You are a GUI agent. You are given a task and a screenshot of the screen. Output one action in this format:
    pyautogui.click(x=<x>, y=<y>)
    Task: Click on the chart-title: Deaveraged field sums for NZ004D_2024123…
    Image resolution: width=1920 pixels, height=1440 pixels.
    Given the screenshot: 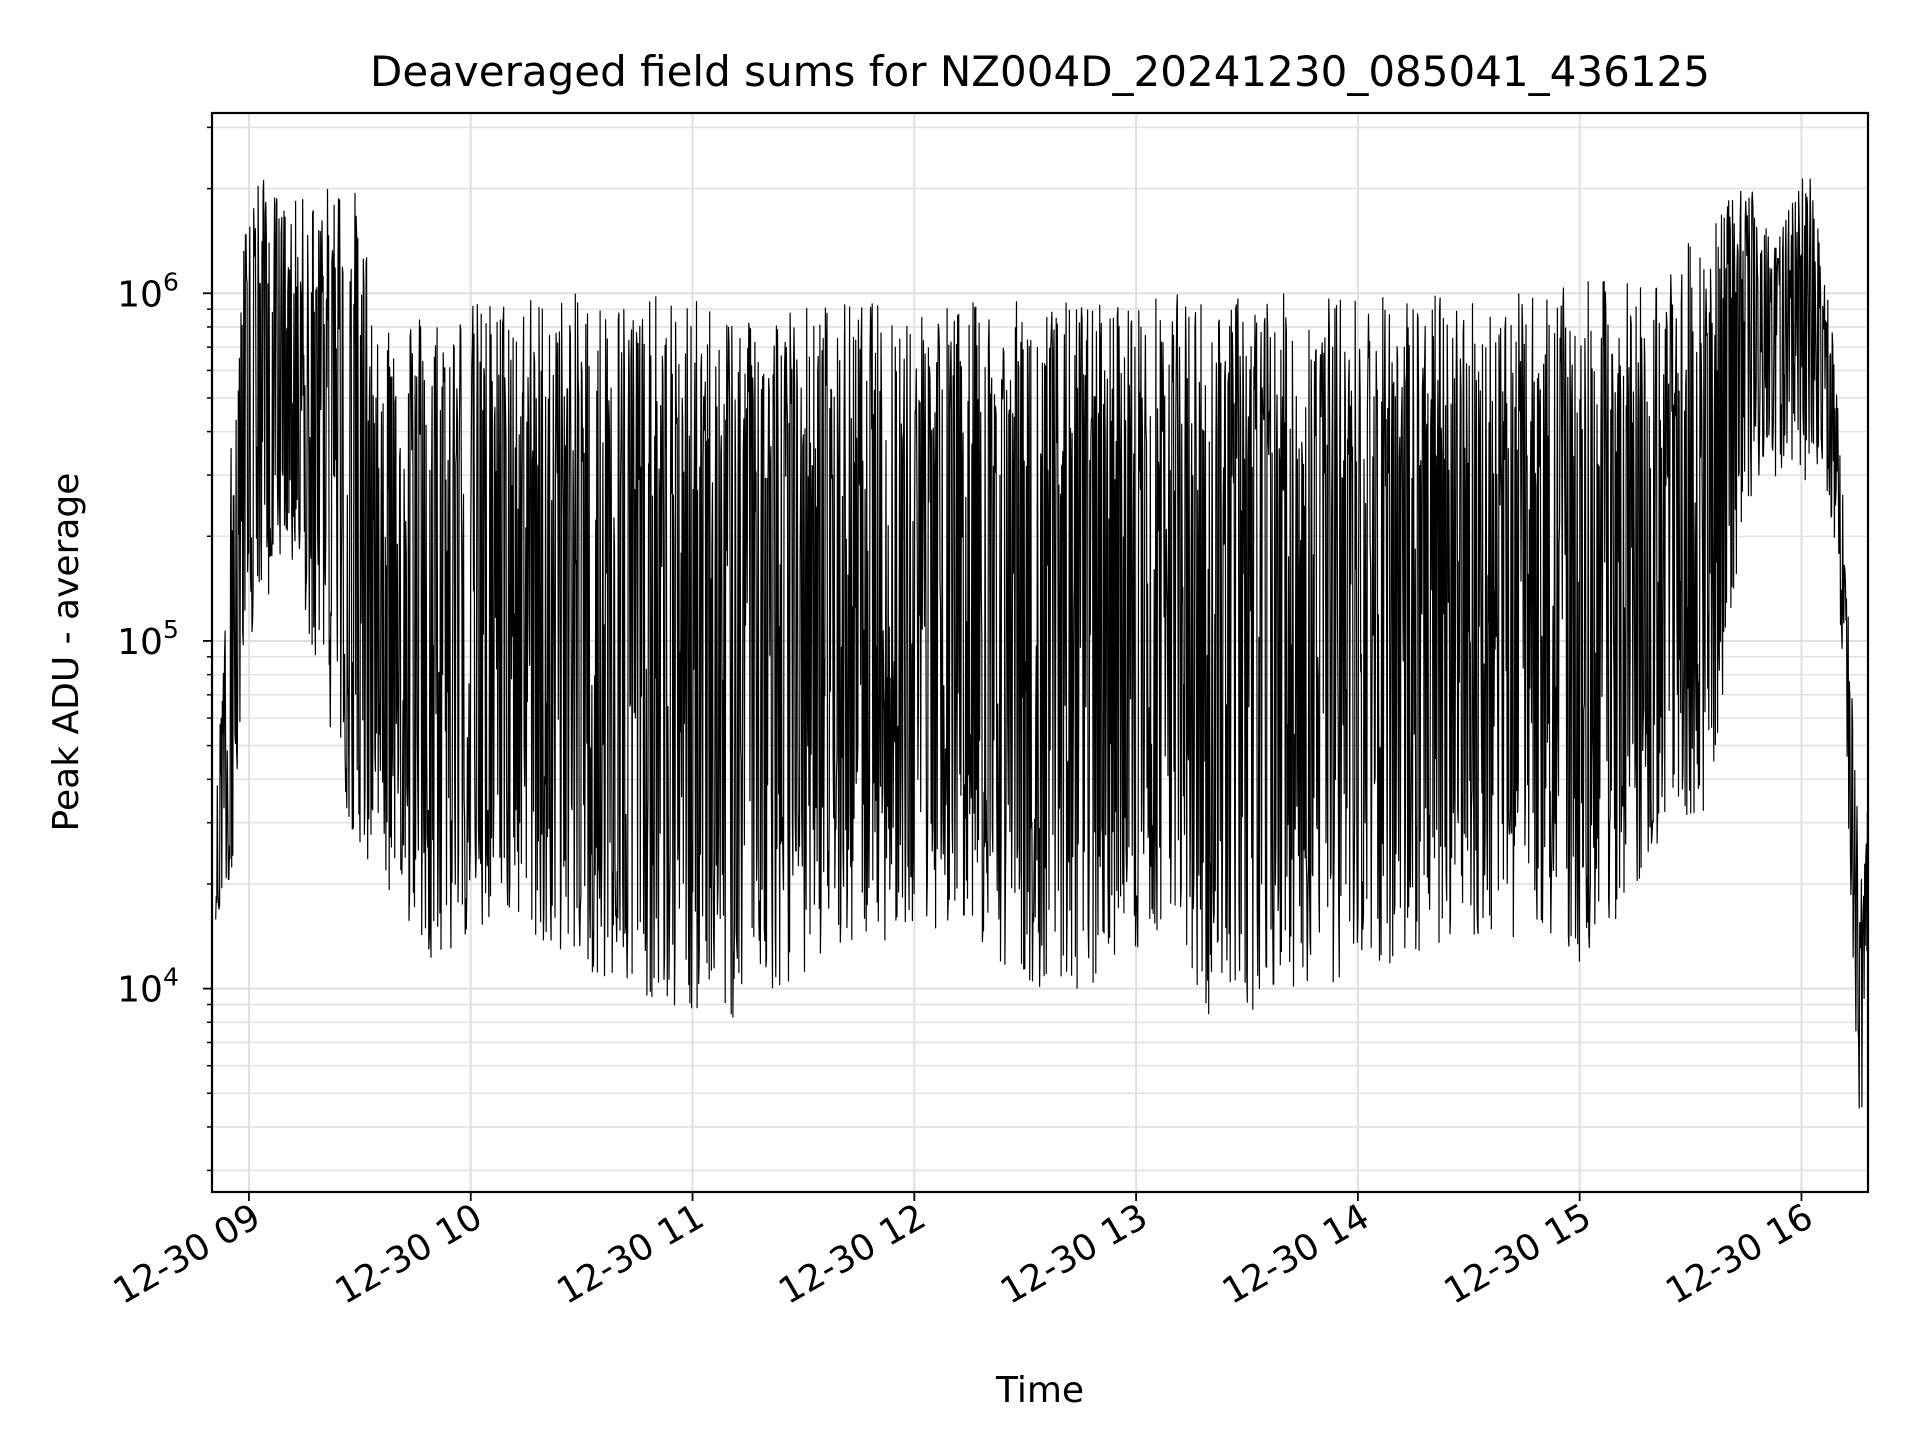 What is the action you would take?
    pyautogui.click(x=1040, y=71)
    